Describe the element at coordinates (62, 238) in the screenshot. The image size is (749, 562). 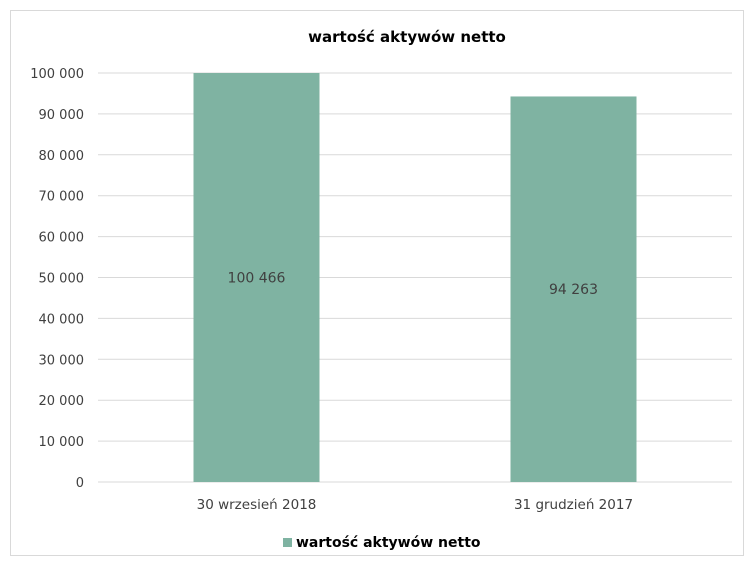
I see `y-tick-label: 60 000` at that location.